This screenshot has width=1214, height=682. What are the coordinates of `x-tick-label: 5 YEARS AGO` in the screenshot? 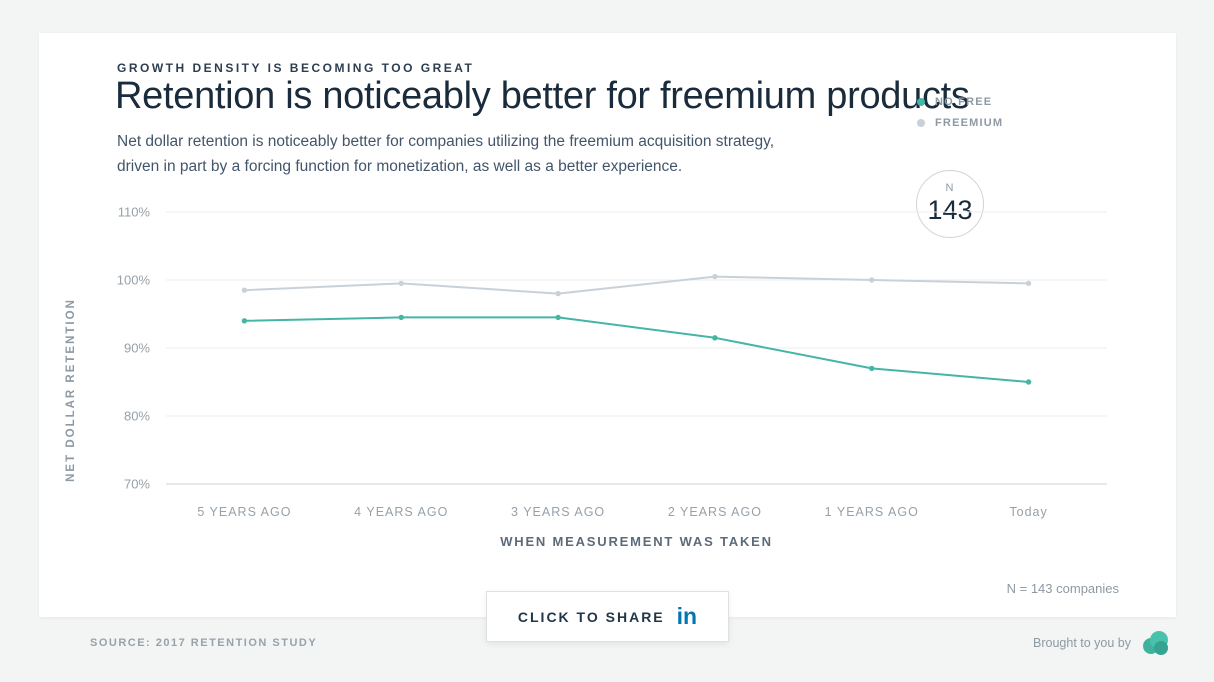 It's located at (244, 512).